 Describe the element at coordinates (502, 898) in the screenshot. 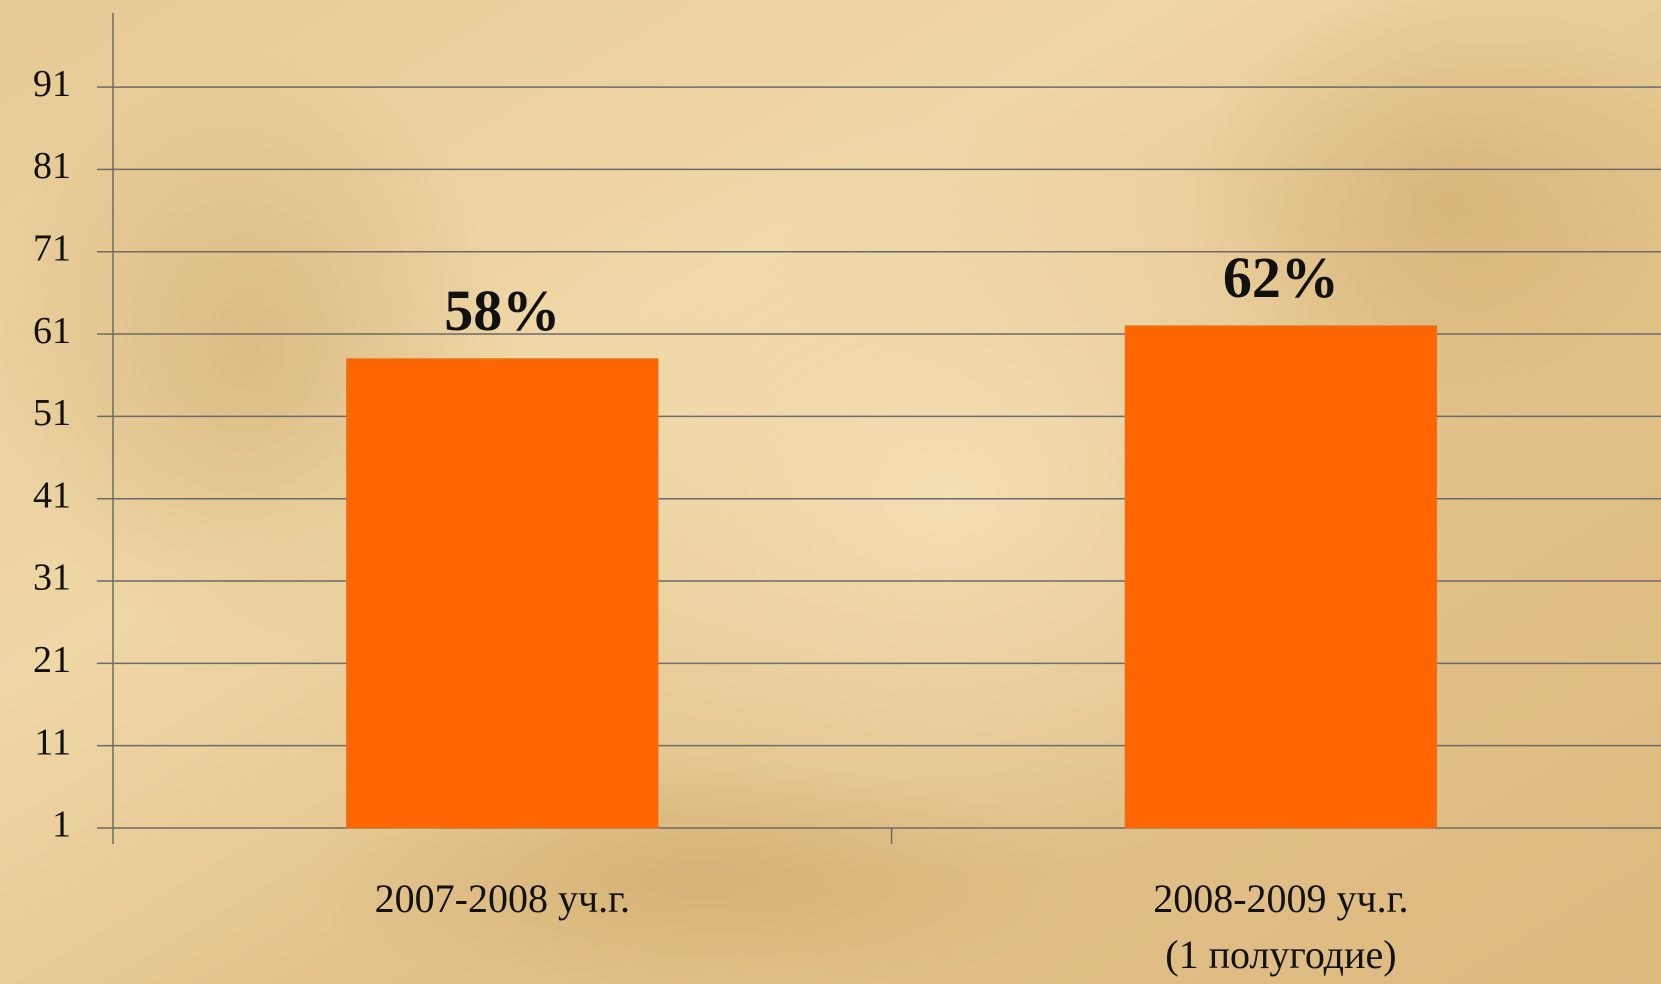

I see `x-tick-label: 2007-2008 уч.г.` at that location.